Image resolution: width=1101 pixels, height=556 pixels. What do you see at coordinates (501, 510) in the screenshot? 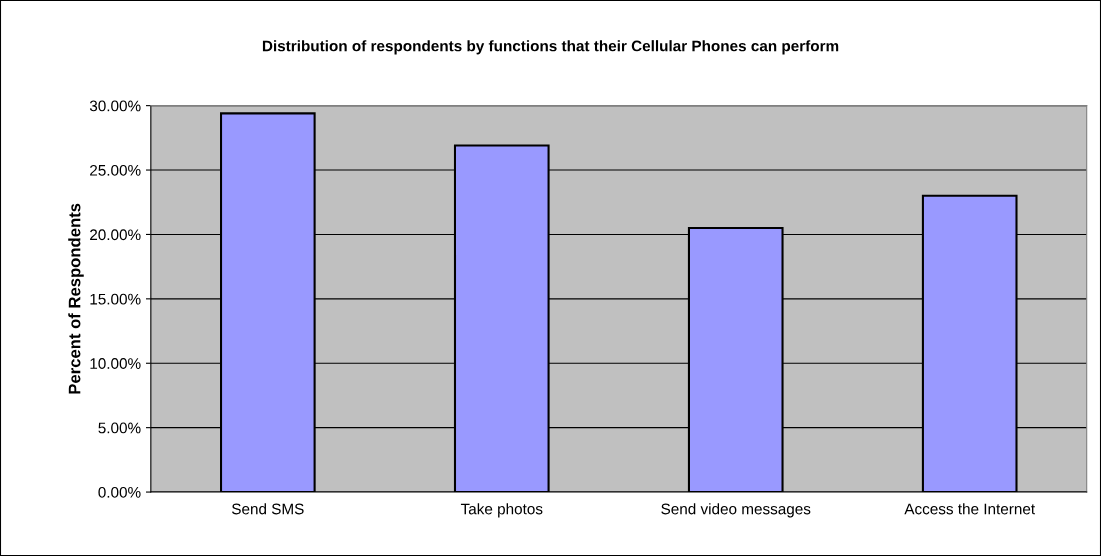
I see `x-tick-label: Take photos` at bounding box center [501, 510].